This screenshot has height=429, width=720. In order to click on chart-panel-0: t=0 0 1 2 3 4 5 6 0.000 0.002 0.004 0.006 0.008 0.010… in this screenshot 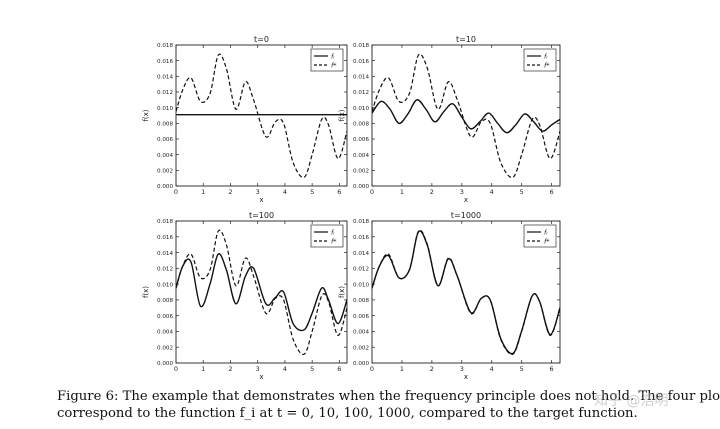, I will do `click(245, 119)`.